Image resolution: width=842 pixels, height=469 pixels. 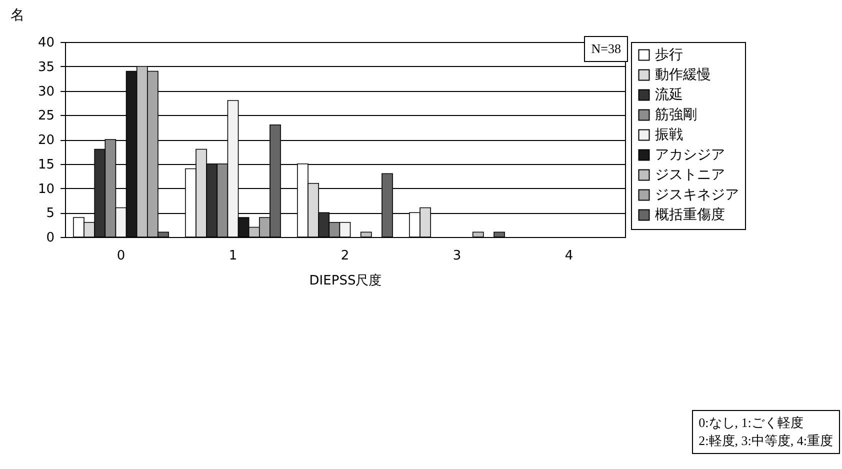 I want to click on legend-label: 筋強剛, so click(x=676, y=115).